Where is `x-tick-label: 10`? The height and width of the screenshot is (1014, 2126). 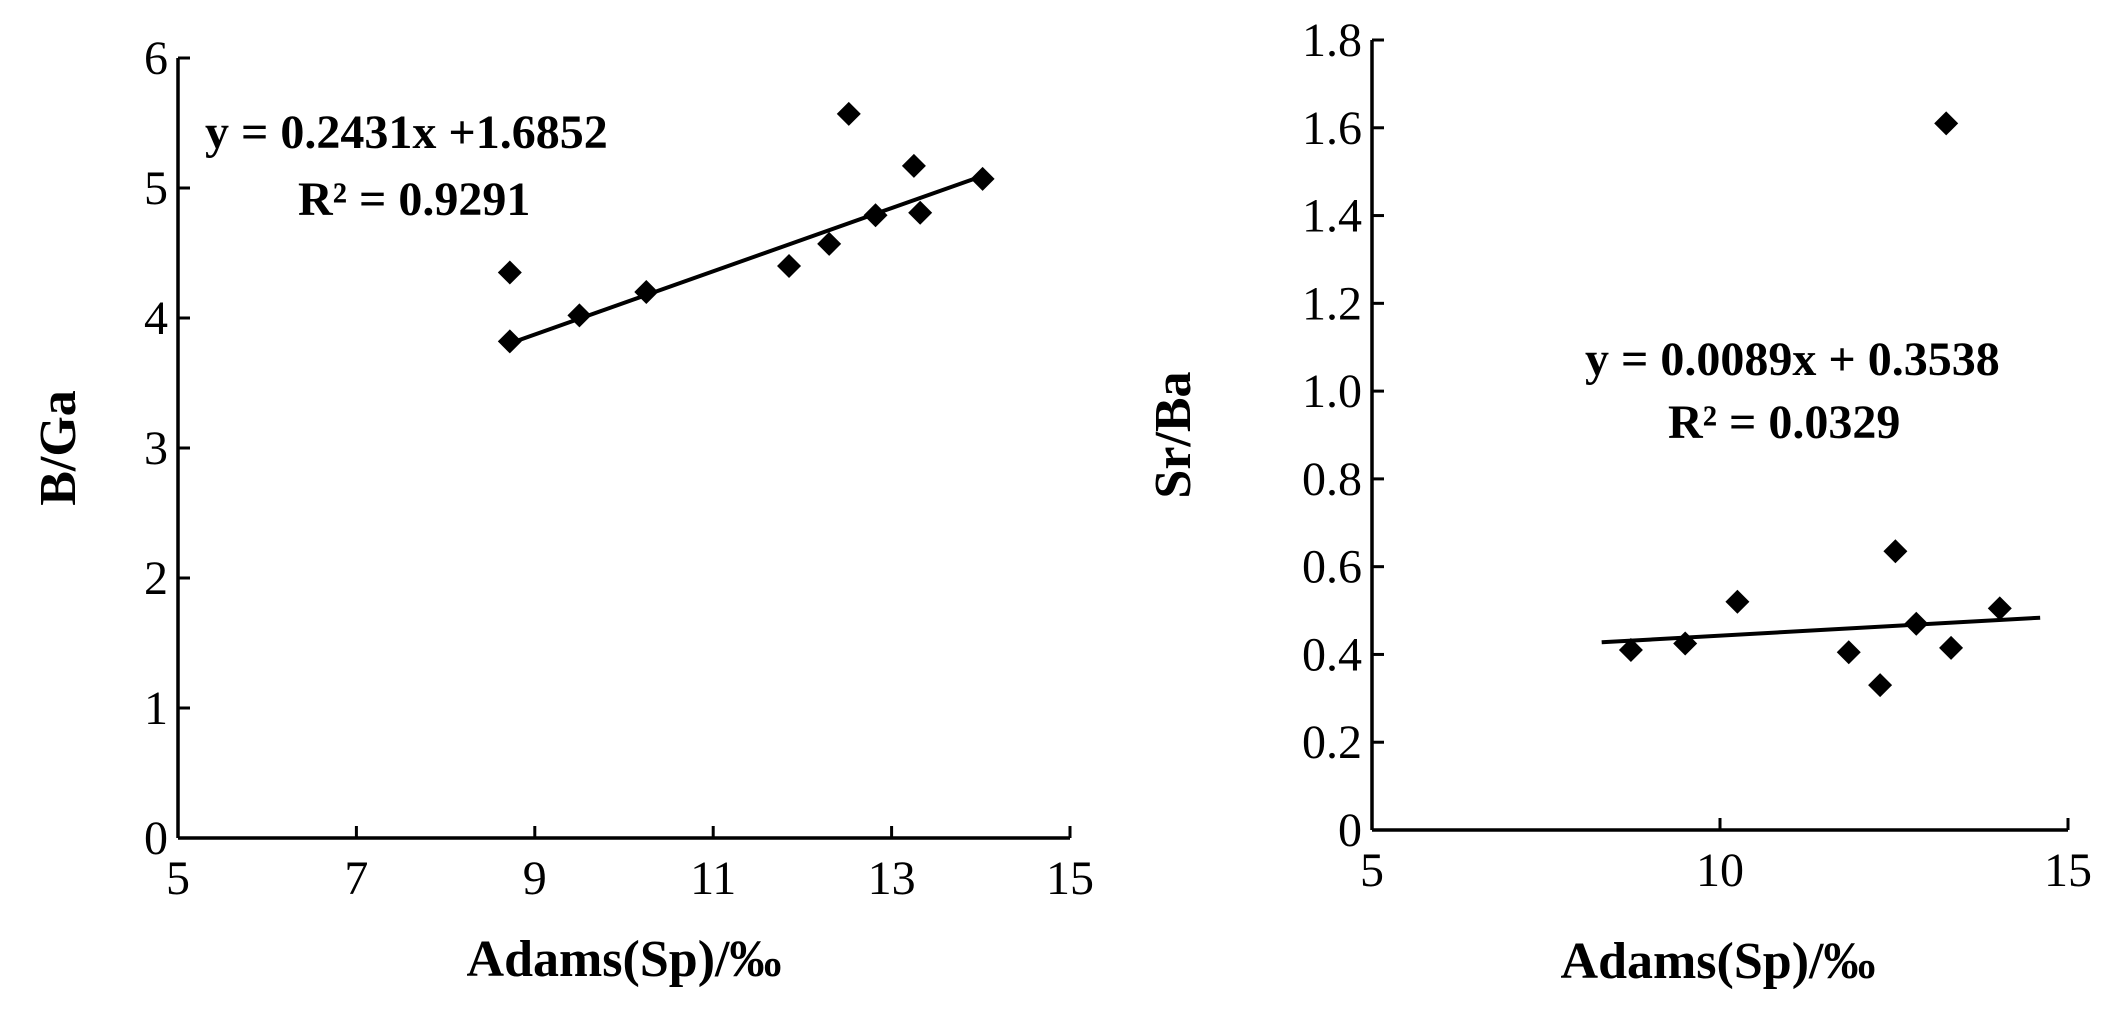
x-tick-label: 10 is located at coordinates (1720, 870).